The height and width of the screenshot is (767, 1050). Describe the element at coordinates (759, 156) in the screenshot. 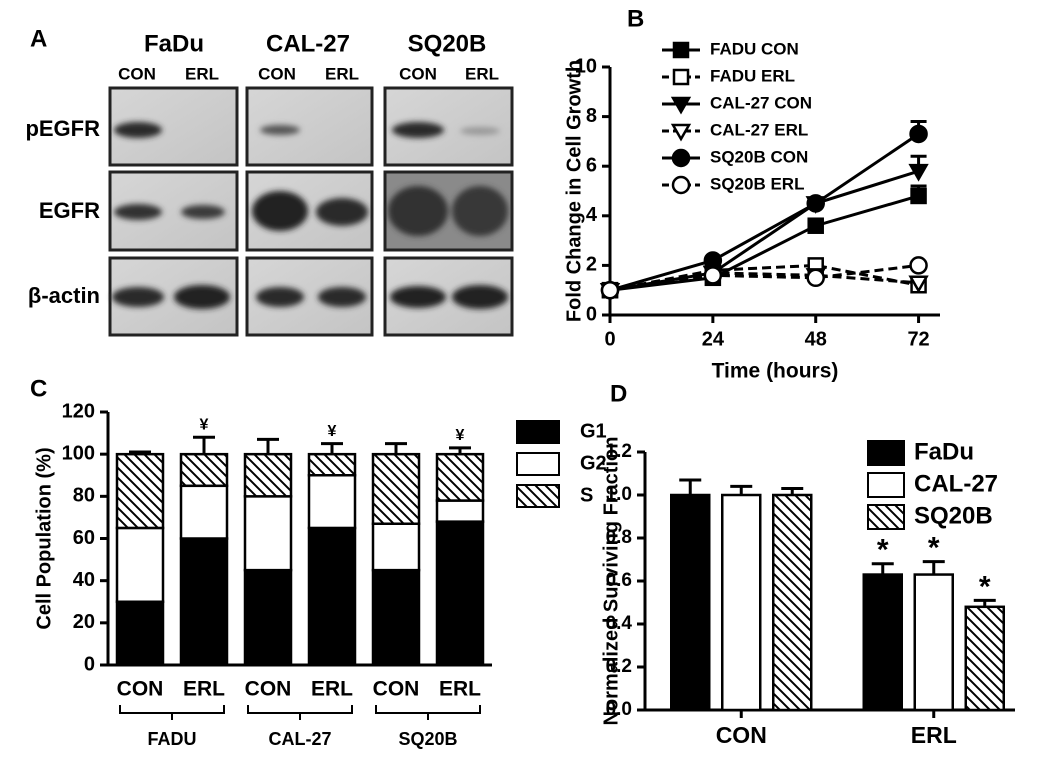

I see `legend-label: SQ20B CON` at that location.